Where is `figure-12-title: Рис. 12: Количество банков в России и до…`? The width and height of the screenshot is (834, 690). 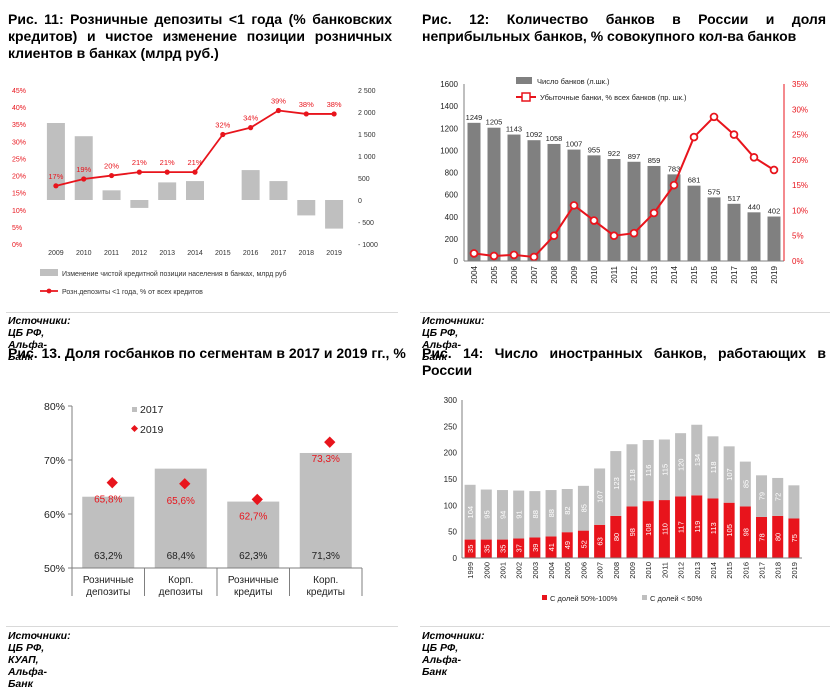 figure-12-title: Рис. 12: Количество банков в России и до… is located at coordinates (624, 27).